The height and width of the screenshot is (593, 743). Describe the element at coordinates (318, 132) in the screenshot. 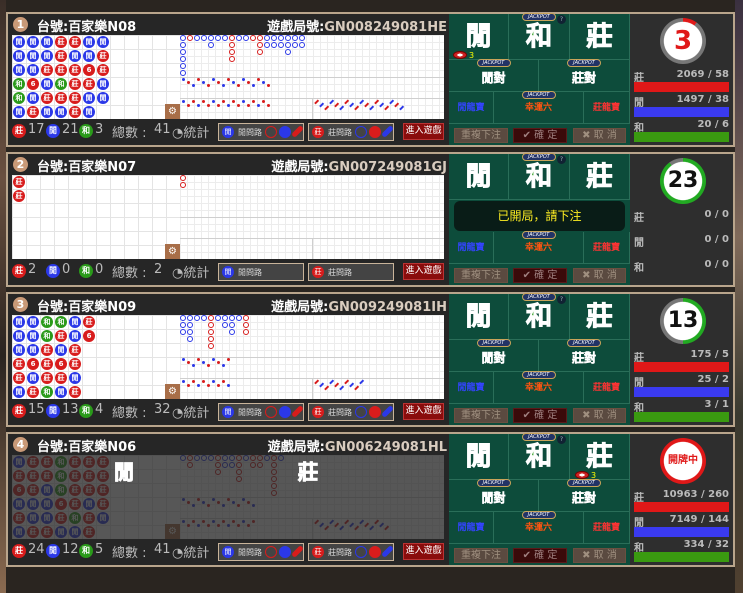

I see `banker-ask-icon: 莊` at that location.